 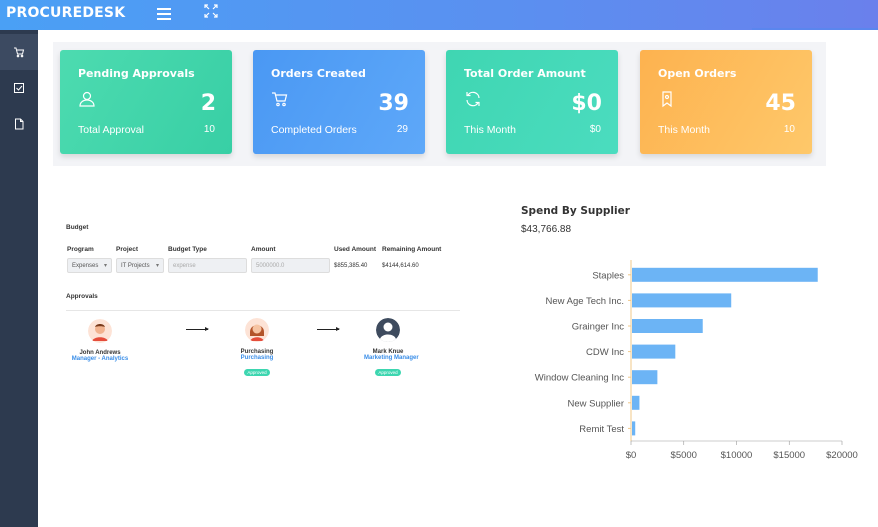 I want to click on card-sub-value: $0, so click(x=595, y=129).